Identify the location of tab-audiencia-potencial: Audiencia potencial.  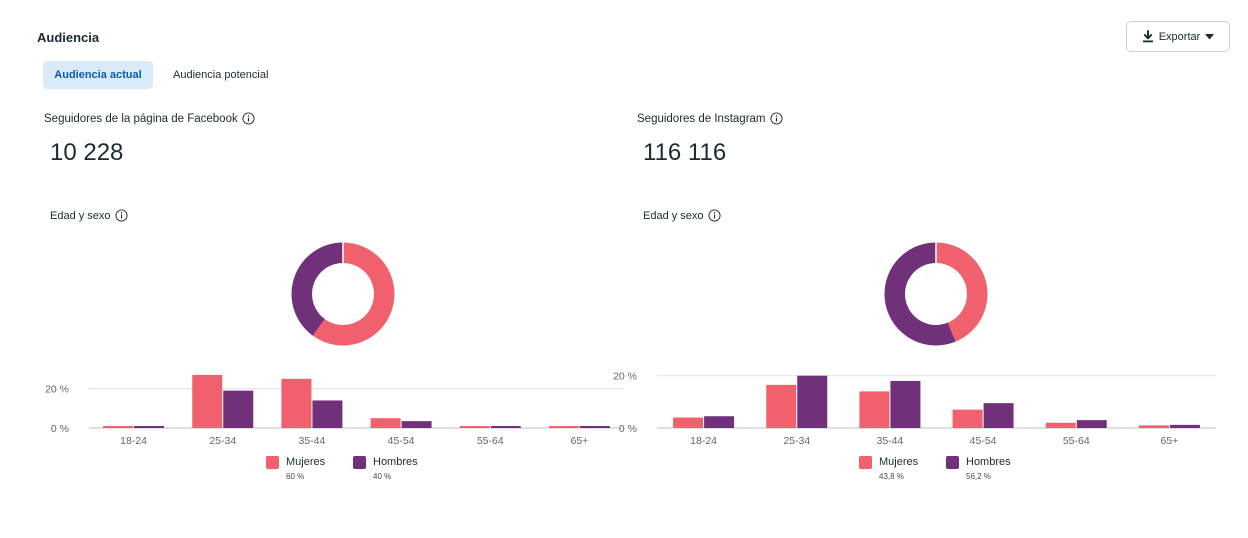
(221, 75).